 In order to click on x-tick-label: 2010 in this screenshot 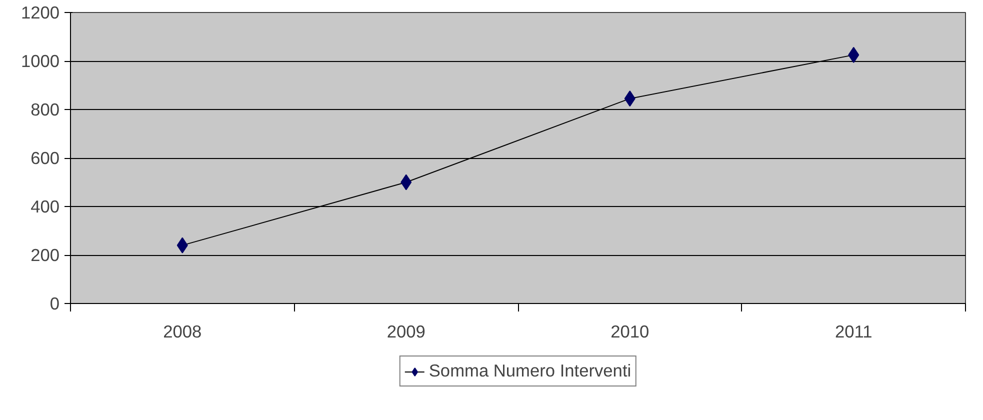, I will do `click(630, 332)`.